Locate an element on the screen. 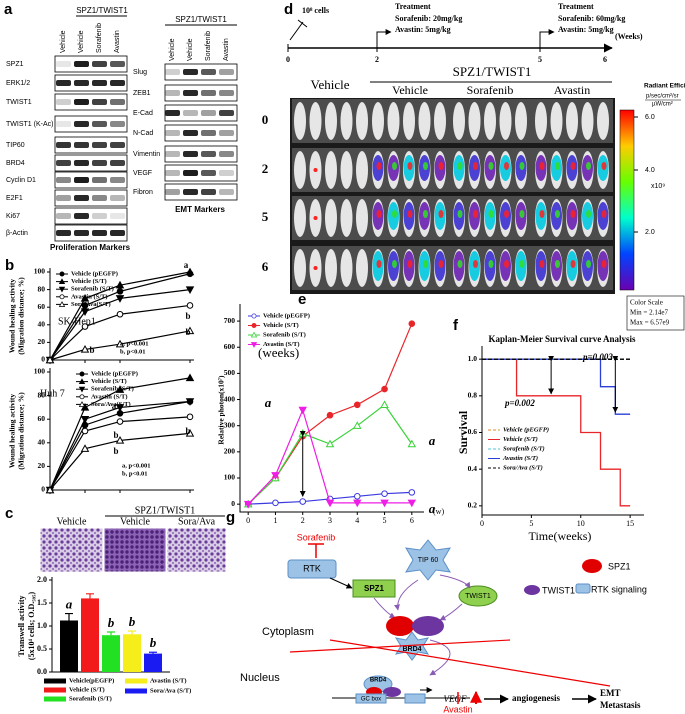 This screenshot has width=685, height=714. y-tick-label: 20 is located at coordinates (42, 465).